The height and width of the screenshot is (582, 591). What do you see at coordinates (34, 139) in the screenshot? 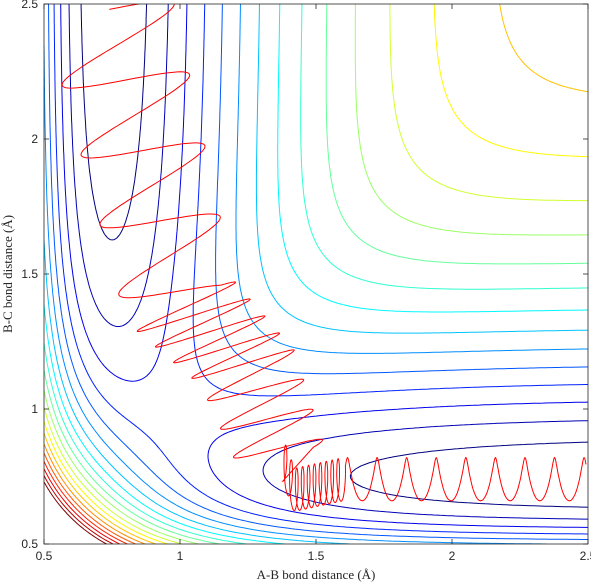
I see `y-tick-label: 2` at bounding box center [34, 139].